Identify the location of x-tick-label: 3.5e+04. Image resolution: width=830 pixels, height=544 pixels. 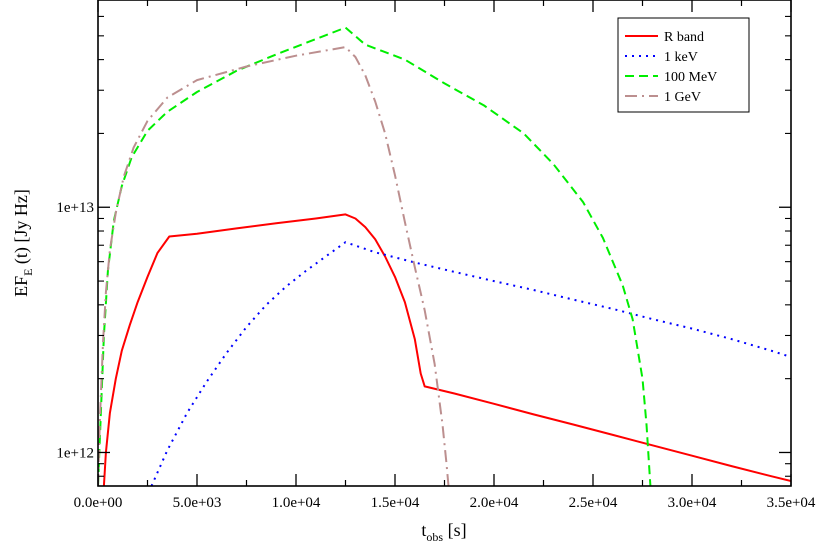
(791, 503).